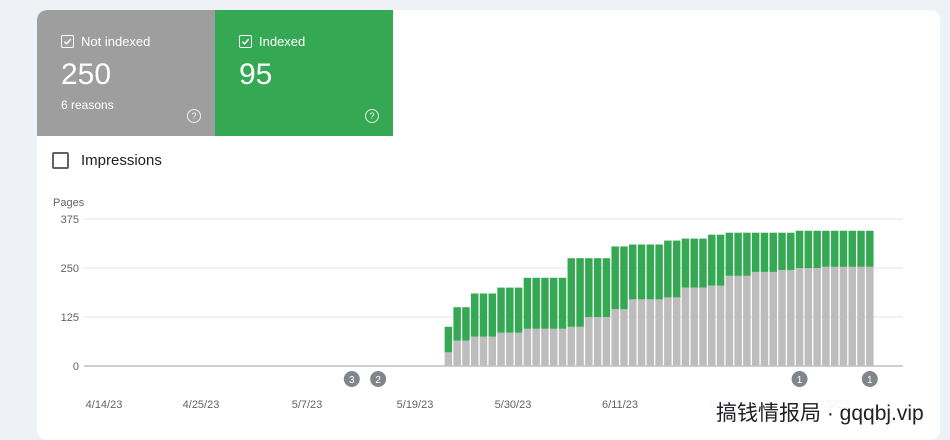  Describe the element at coordinates (104, 405) in the screenshot. I see `x-tick-label: 4/14/23` at that location.